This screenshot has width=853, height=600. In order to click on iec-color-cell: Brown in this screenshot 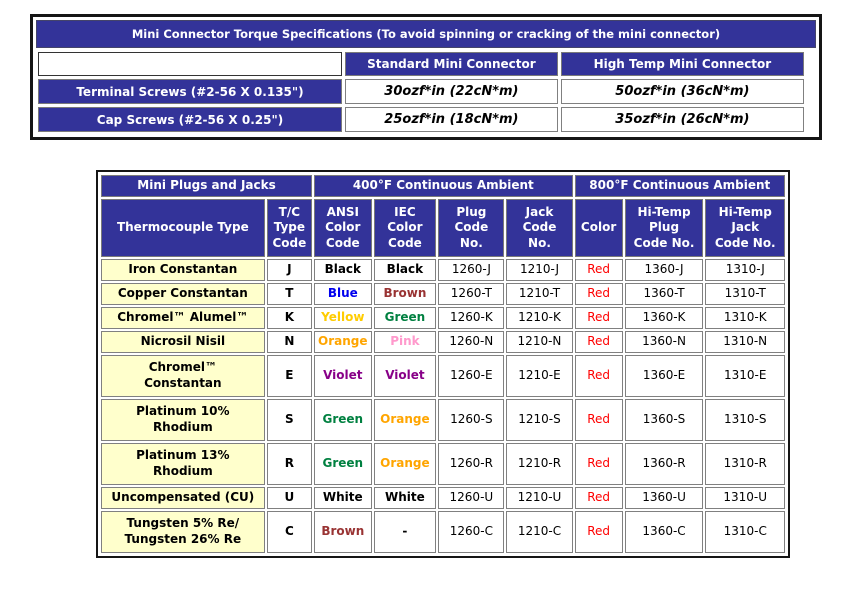, I will do `click(405, 294)`.